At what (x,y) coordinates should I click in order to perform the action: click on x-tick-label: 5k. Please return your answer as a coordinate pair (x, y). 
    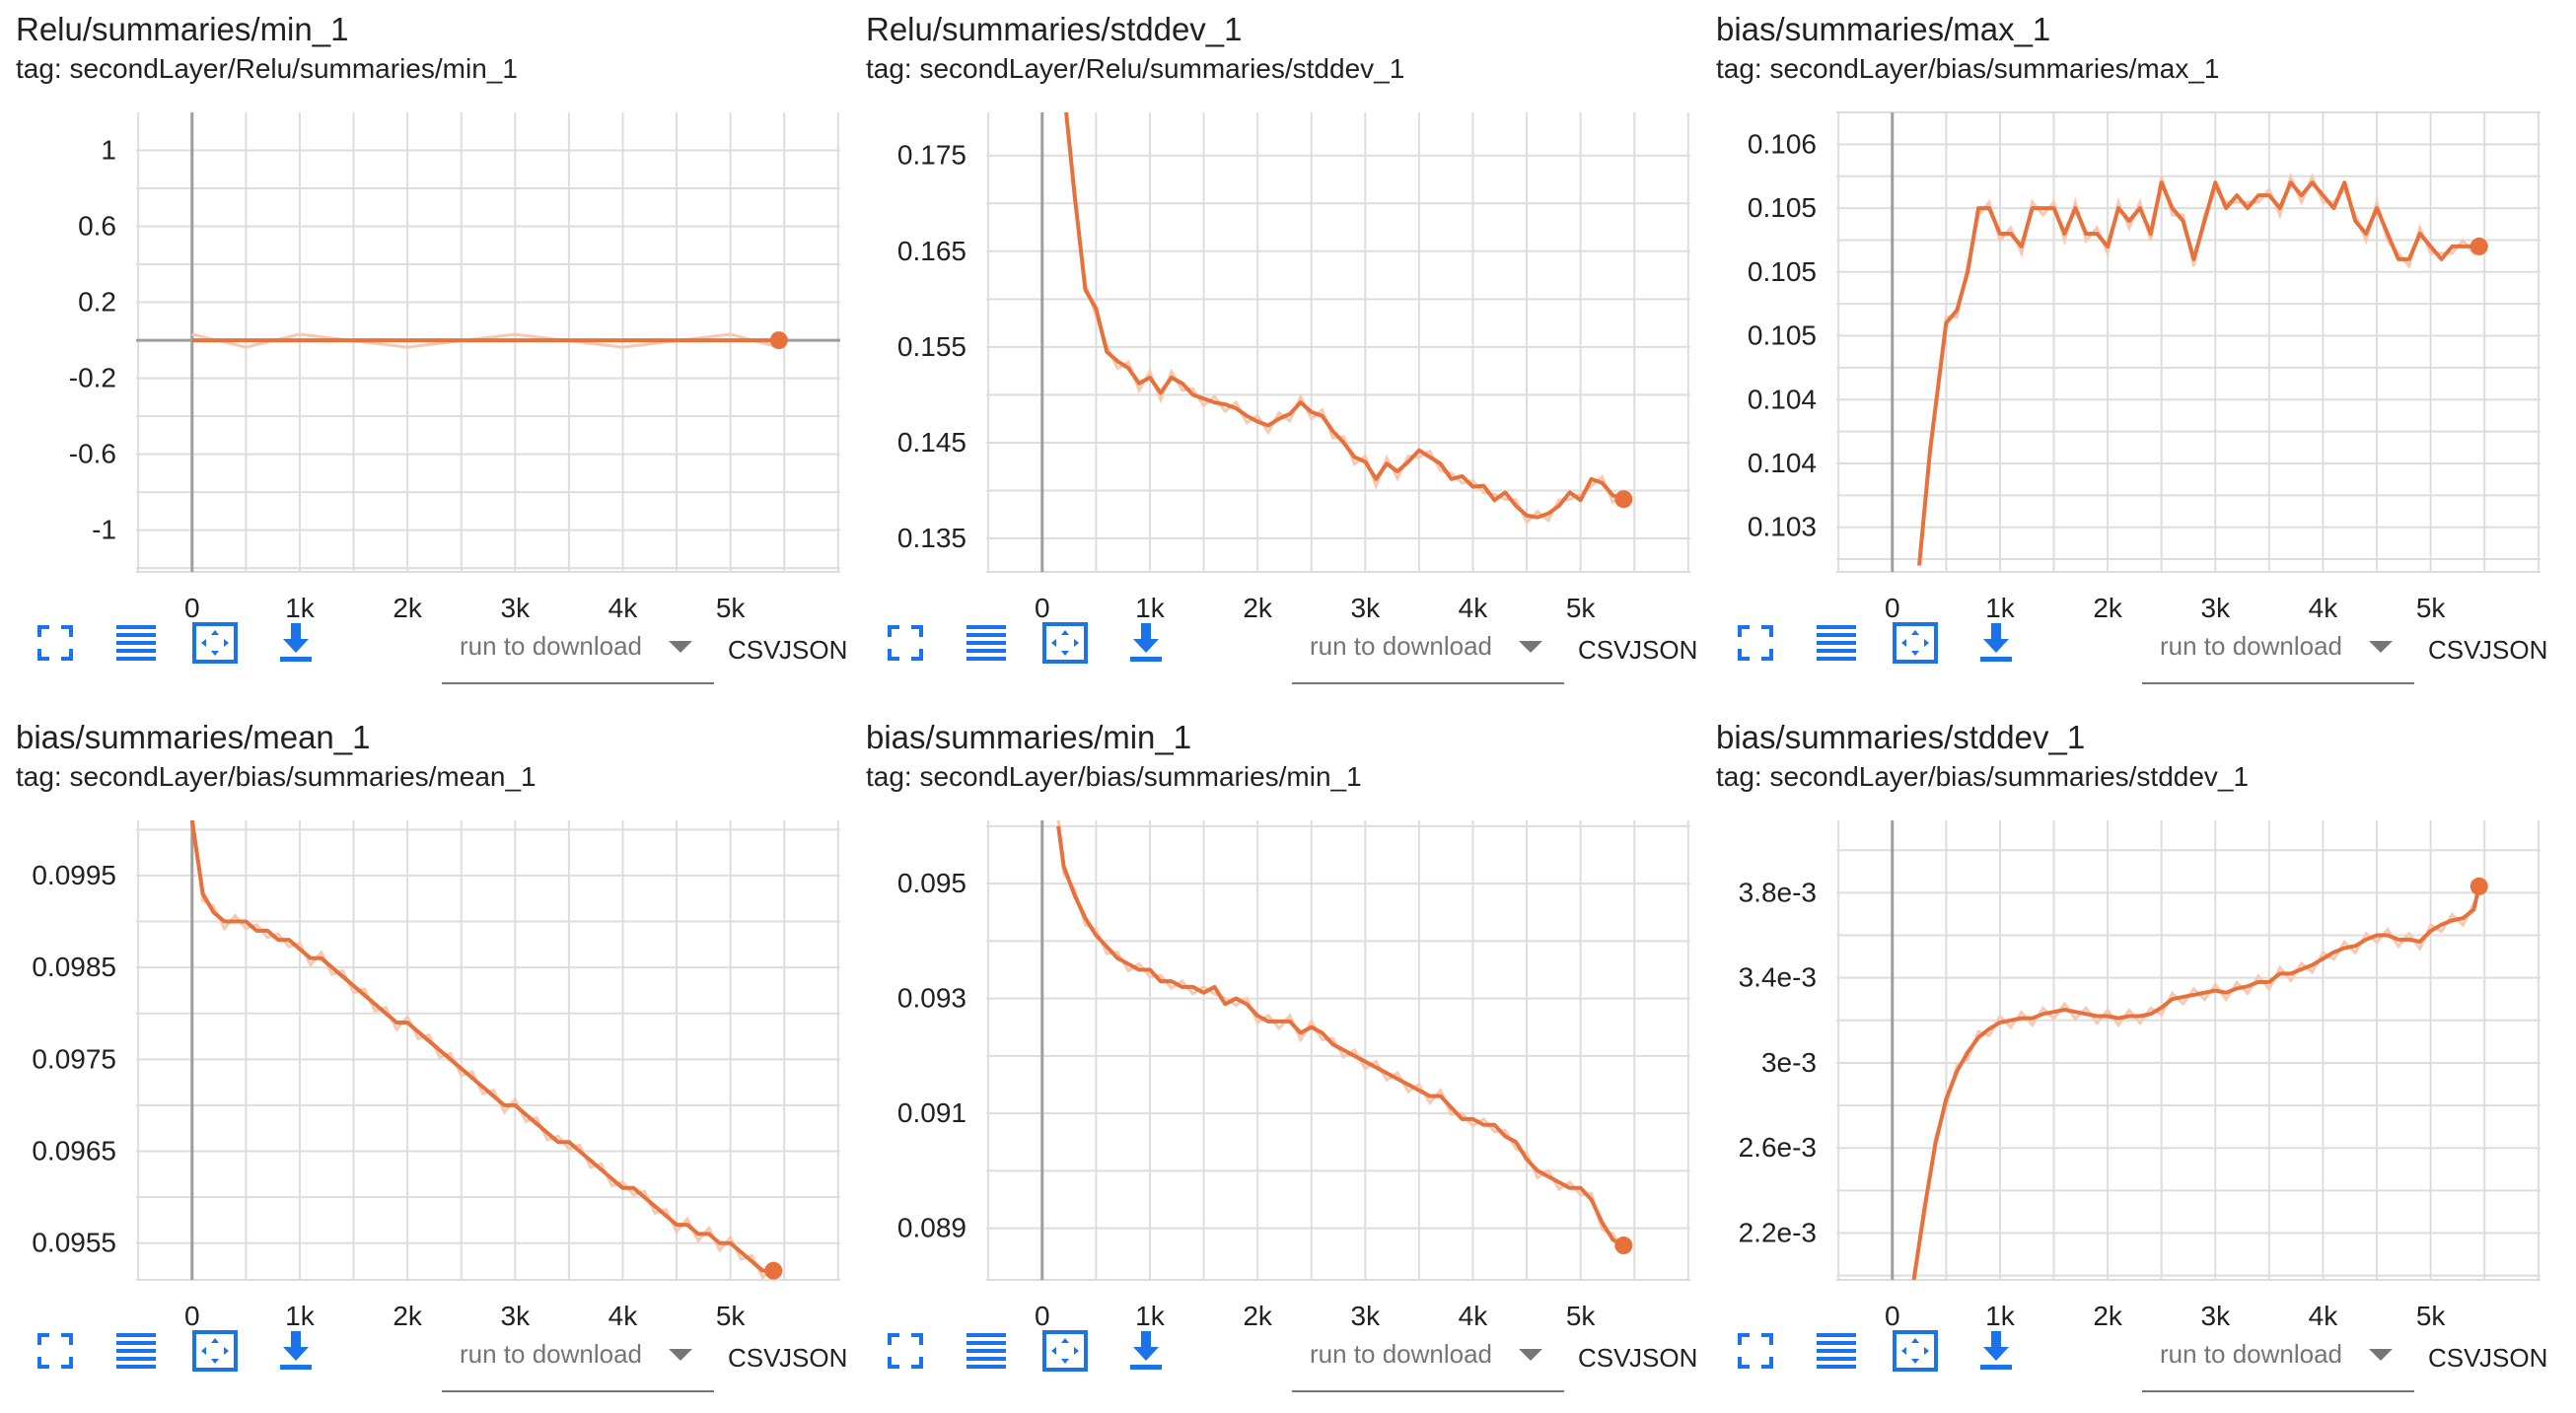
    Looking at the image, I should click on (2431, 608).